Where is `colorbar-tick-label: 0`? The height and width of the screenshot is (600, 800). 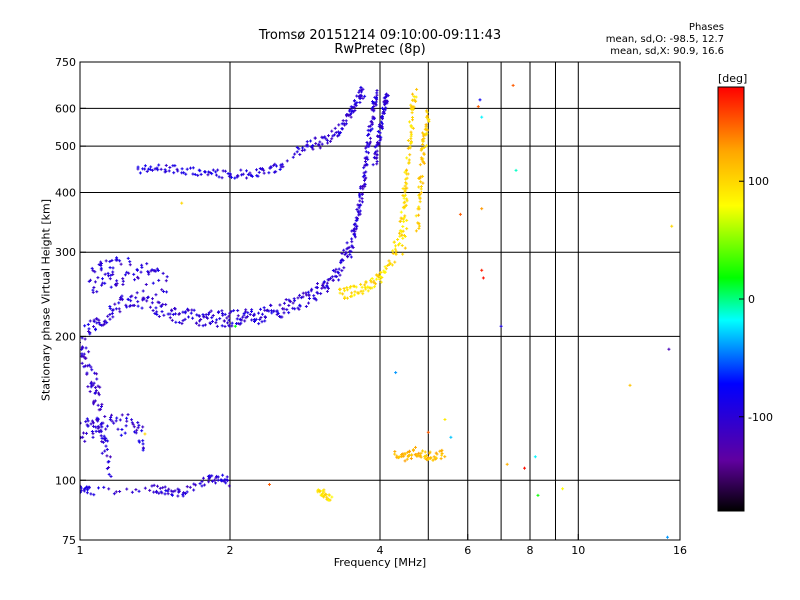
colorbar-tick-label: 0 is located at coordinates (751, 299).